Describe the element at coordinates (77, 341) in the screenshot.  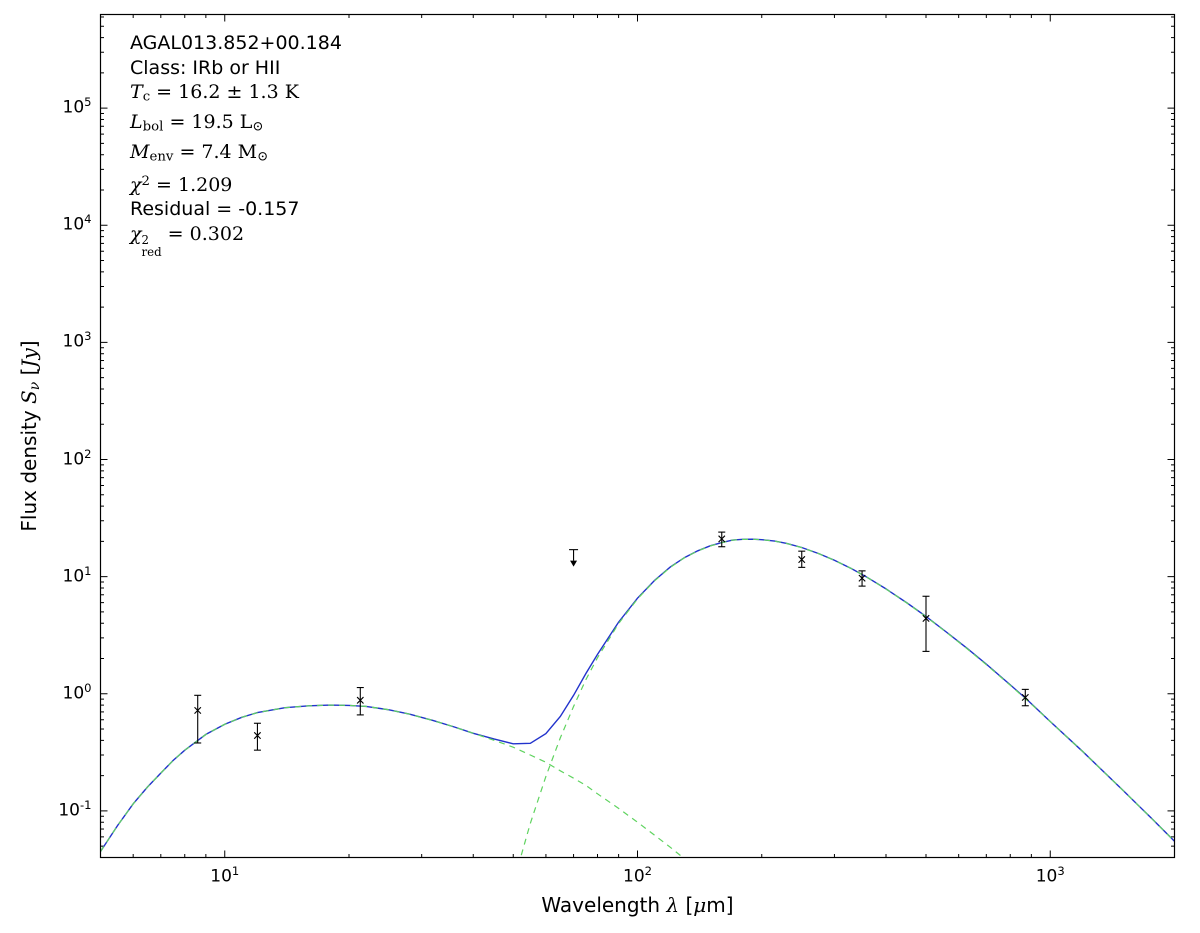
I see `y-tick-label: 10³` at that location.